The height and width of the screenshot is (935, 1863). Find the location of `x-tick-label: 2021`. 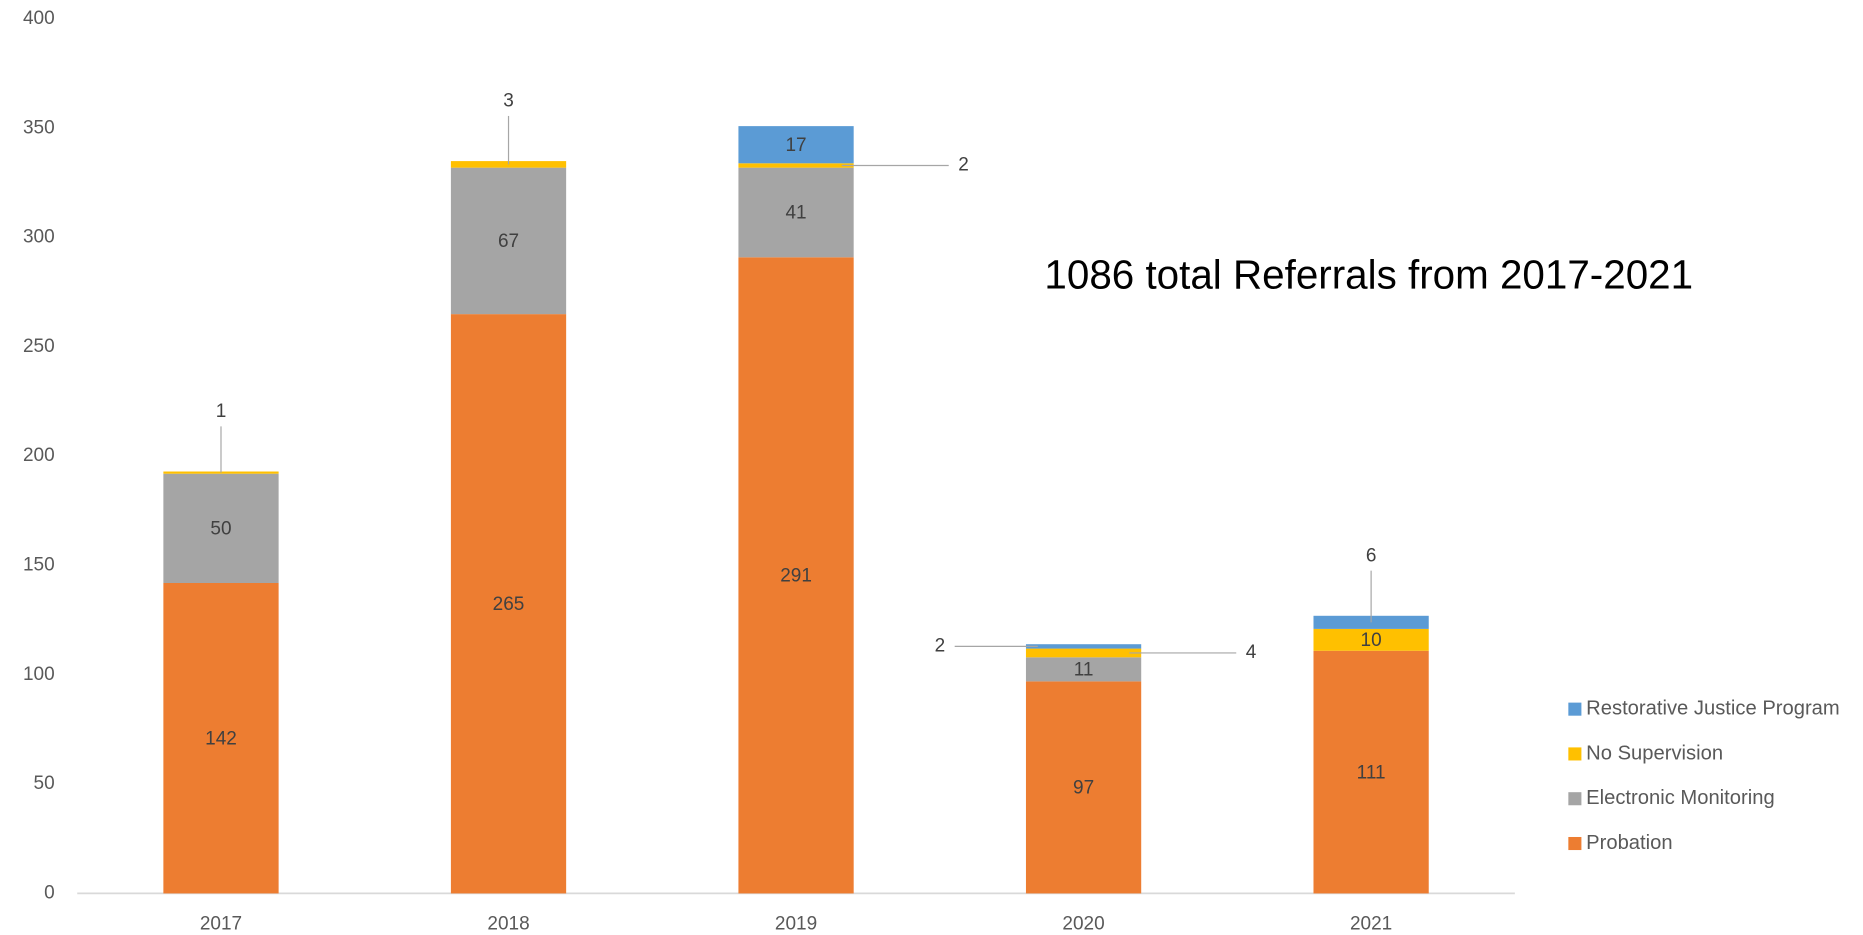

x-tick-label: 2021 is located at coordinates (1371, 923).